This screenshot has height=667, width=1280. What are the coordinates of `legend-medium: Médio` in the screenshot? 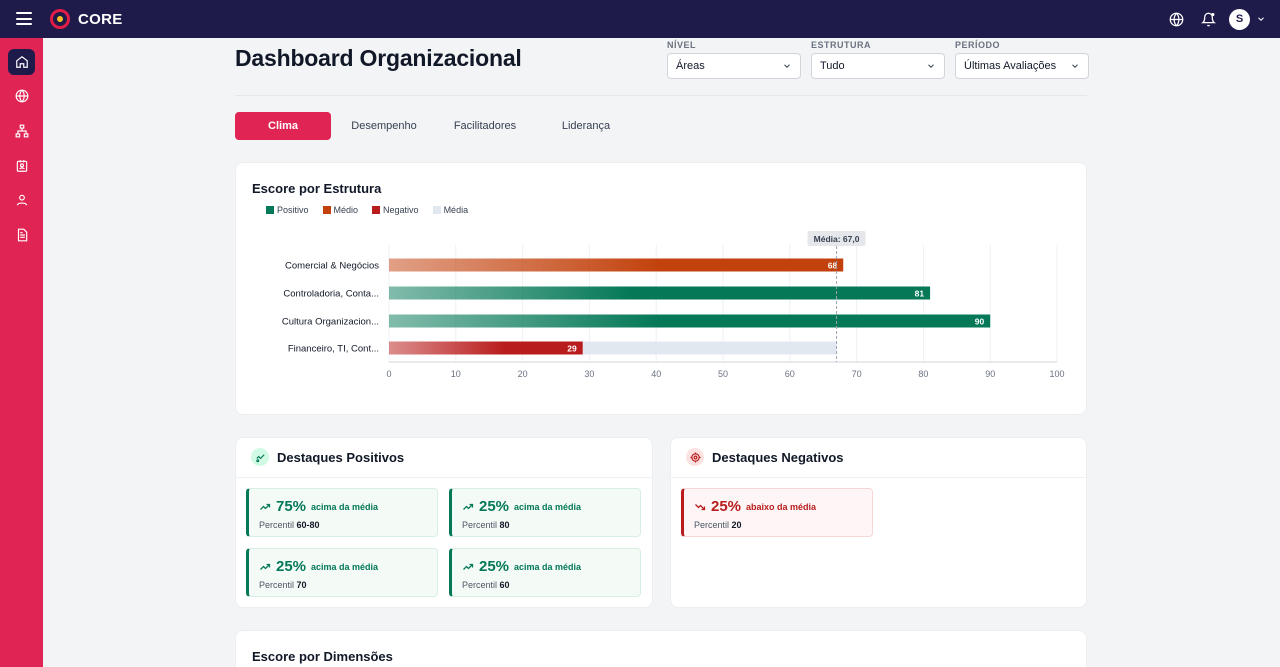 It's located at (340, 210).